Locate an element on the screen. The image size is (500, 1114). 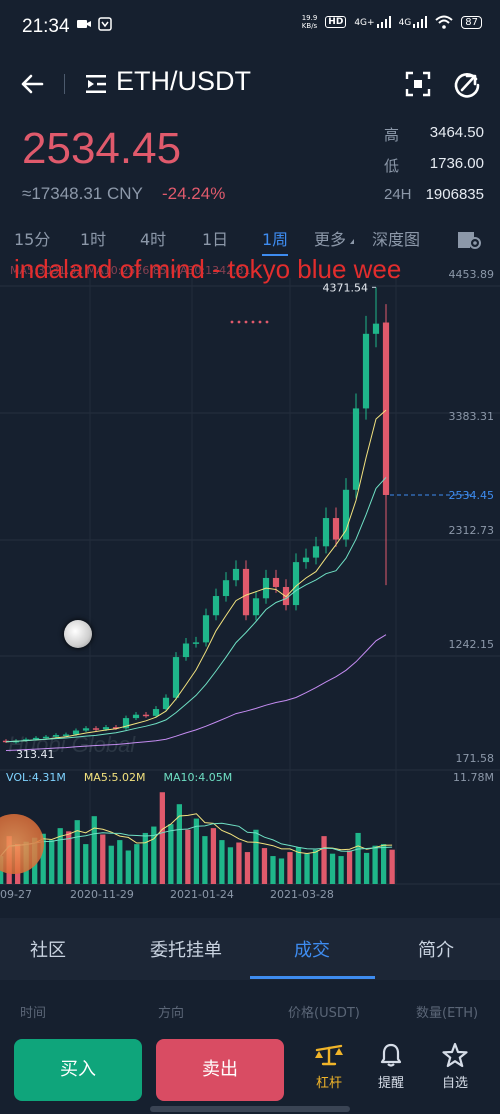
alert-button: 提醒 is located at coordinates (391, 1066).